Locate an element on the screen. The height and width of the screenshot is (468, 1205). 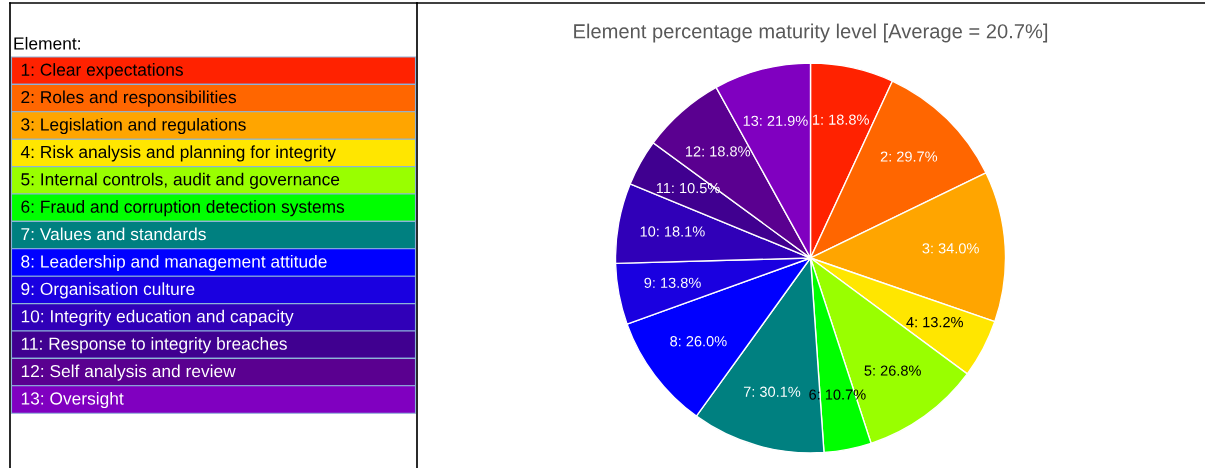
data-label: 9: 13.8% is located at coordinates (672, 282).